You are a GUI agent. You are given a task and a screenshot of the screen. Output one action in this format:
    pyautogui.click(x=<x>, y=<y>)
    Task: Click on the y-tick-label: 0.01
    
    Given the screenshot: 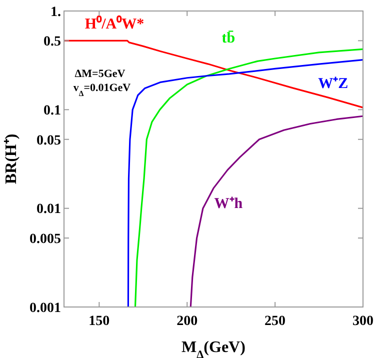 What is the action you would take?
    pyautogui.click(x=48, y=210)
    